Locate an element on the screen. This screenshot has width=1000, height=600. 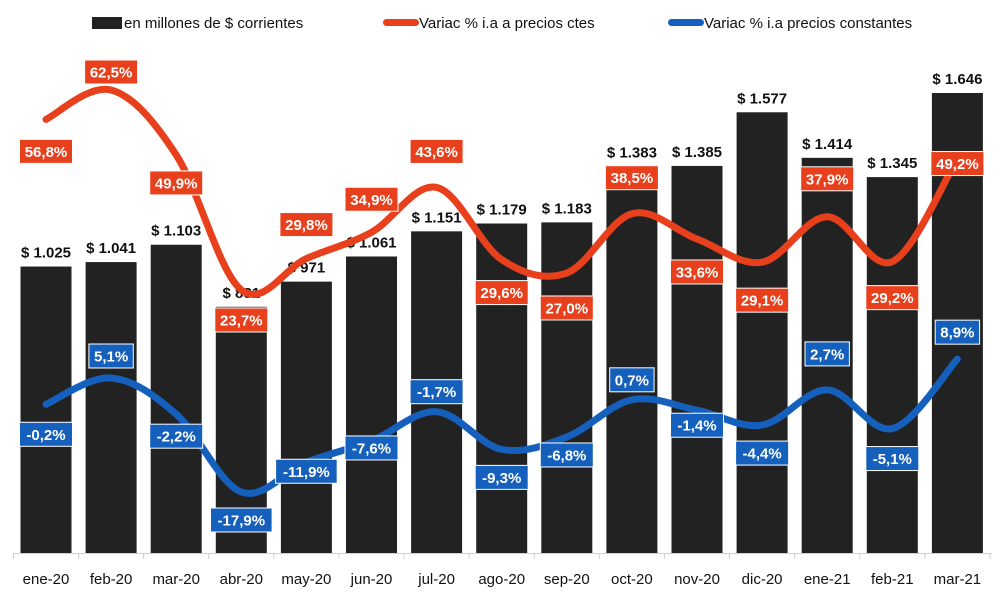
bar-value-label: $ 1.179 is located at coordinates (502, 210).